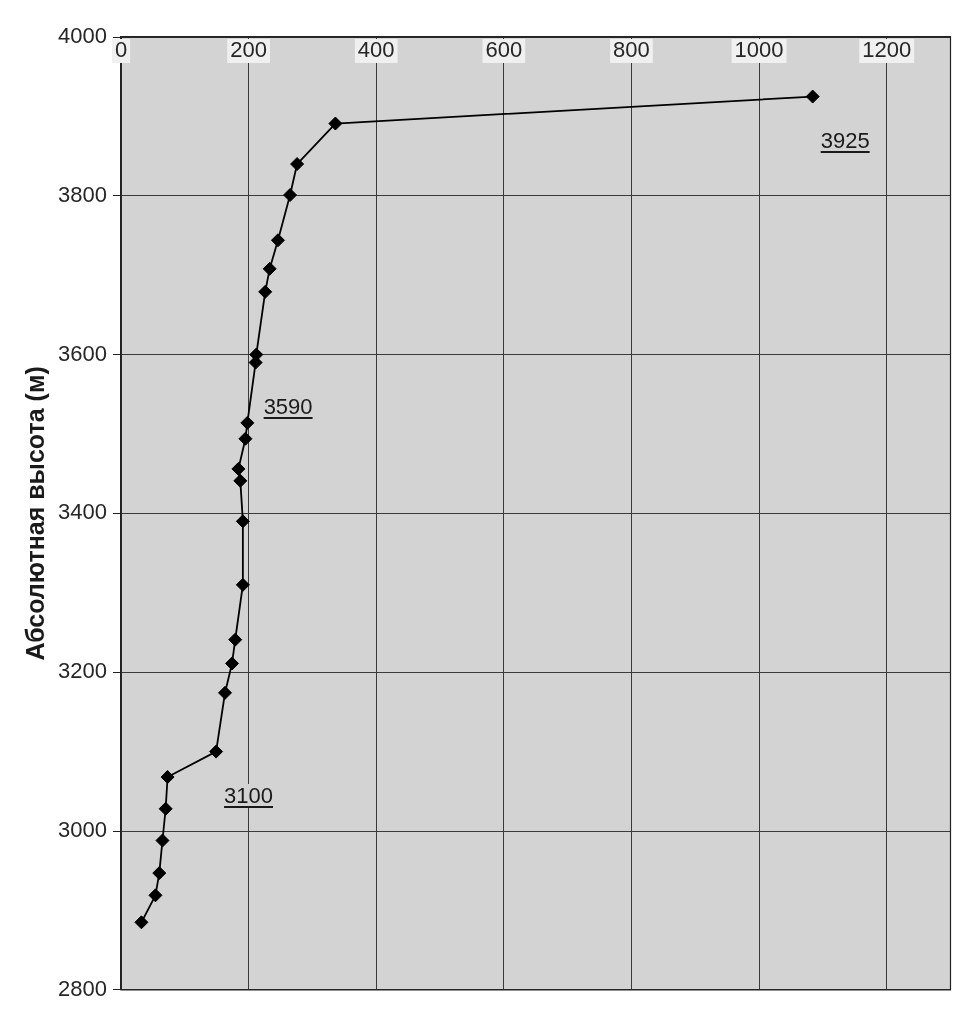 Image resolution: width=958 pixels, height=1009 pixels. What do you see at coordinates (82, 353) in the screenshot?
I see `y-tick-label: 3600` at bounding box center [82, 353].